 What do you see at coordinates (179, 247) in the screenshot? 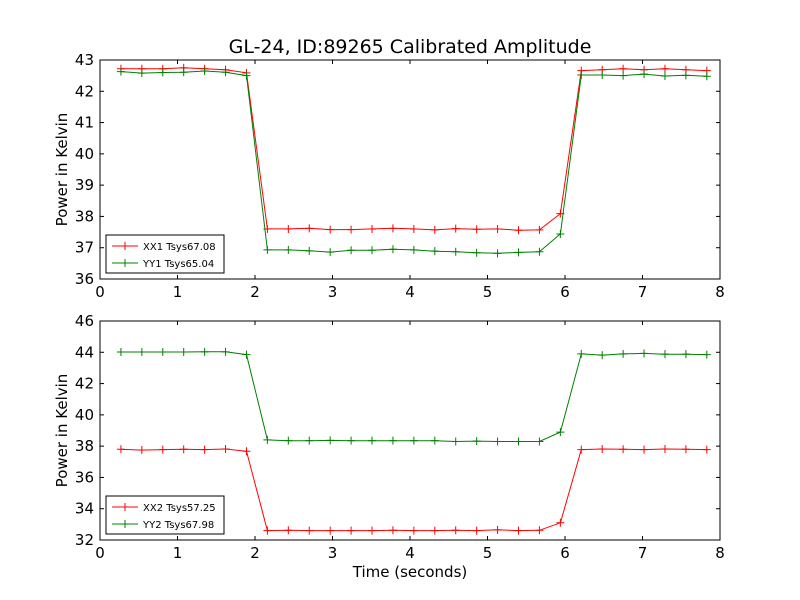
I see `legend-entry: XX1 Tsys67.08` at bounding box center [179, 247].